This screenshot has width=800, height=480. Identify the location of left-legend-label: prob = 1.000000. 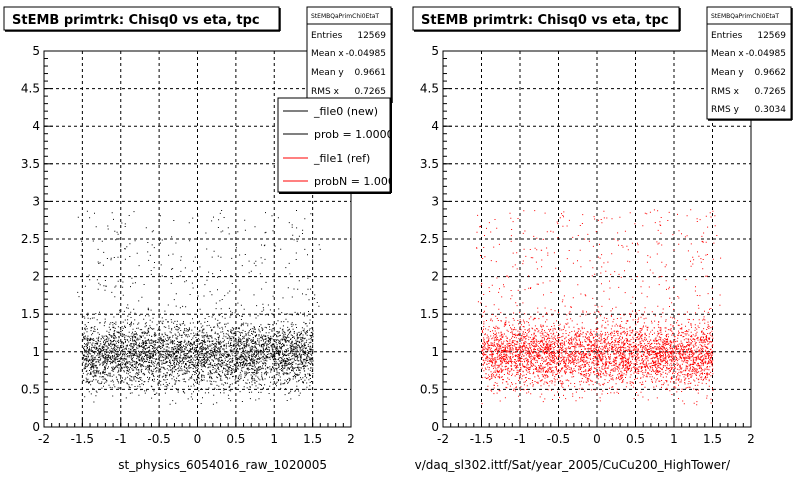
(361, 134).